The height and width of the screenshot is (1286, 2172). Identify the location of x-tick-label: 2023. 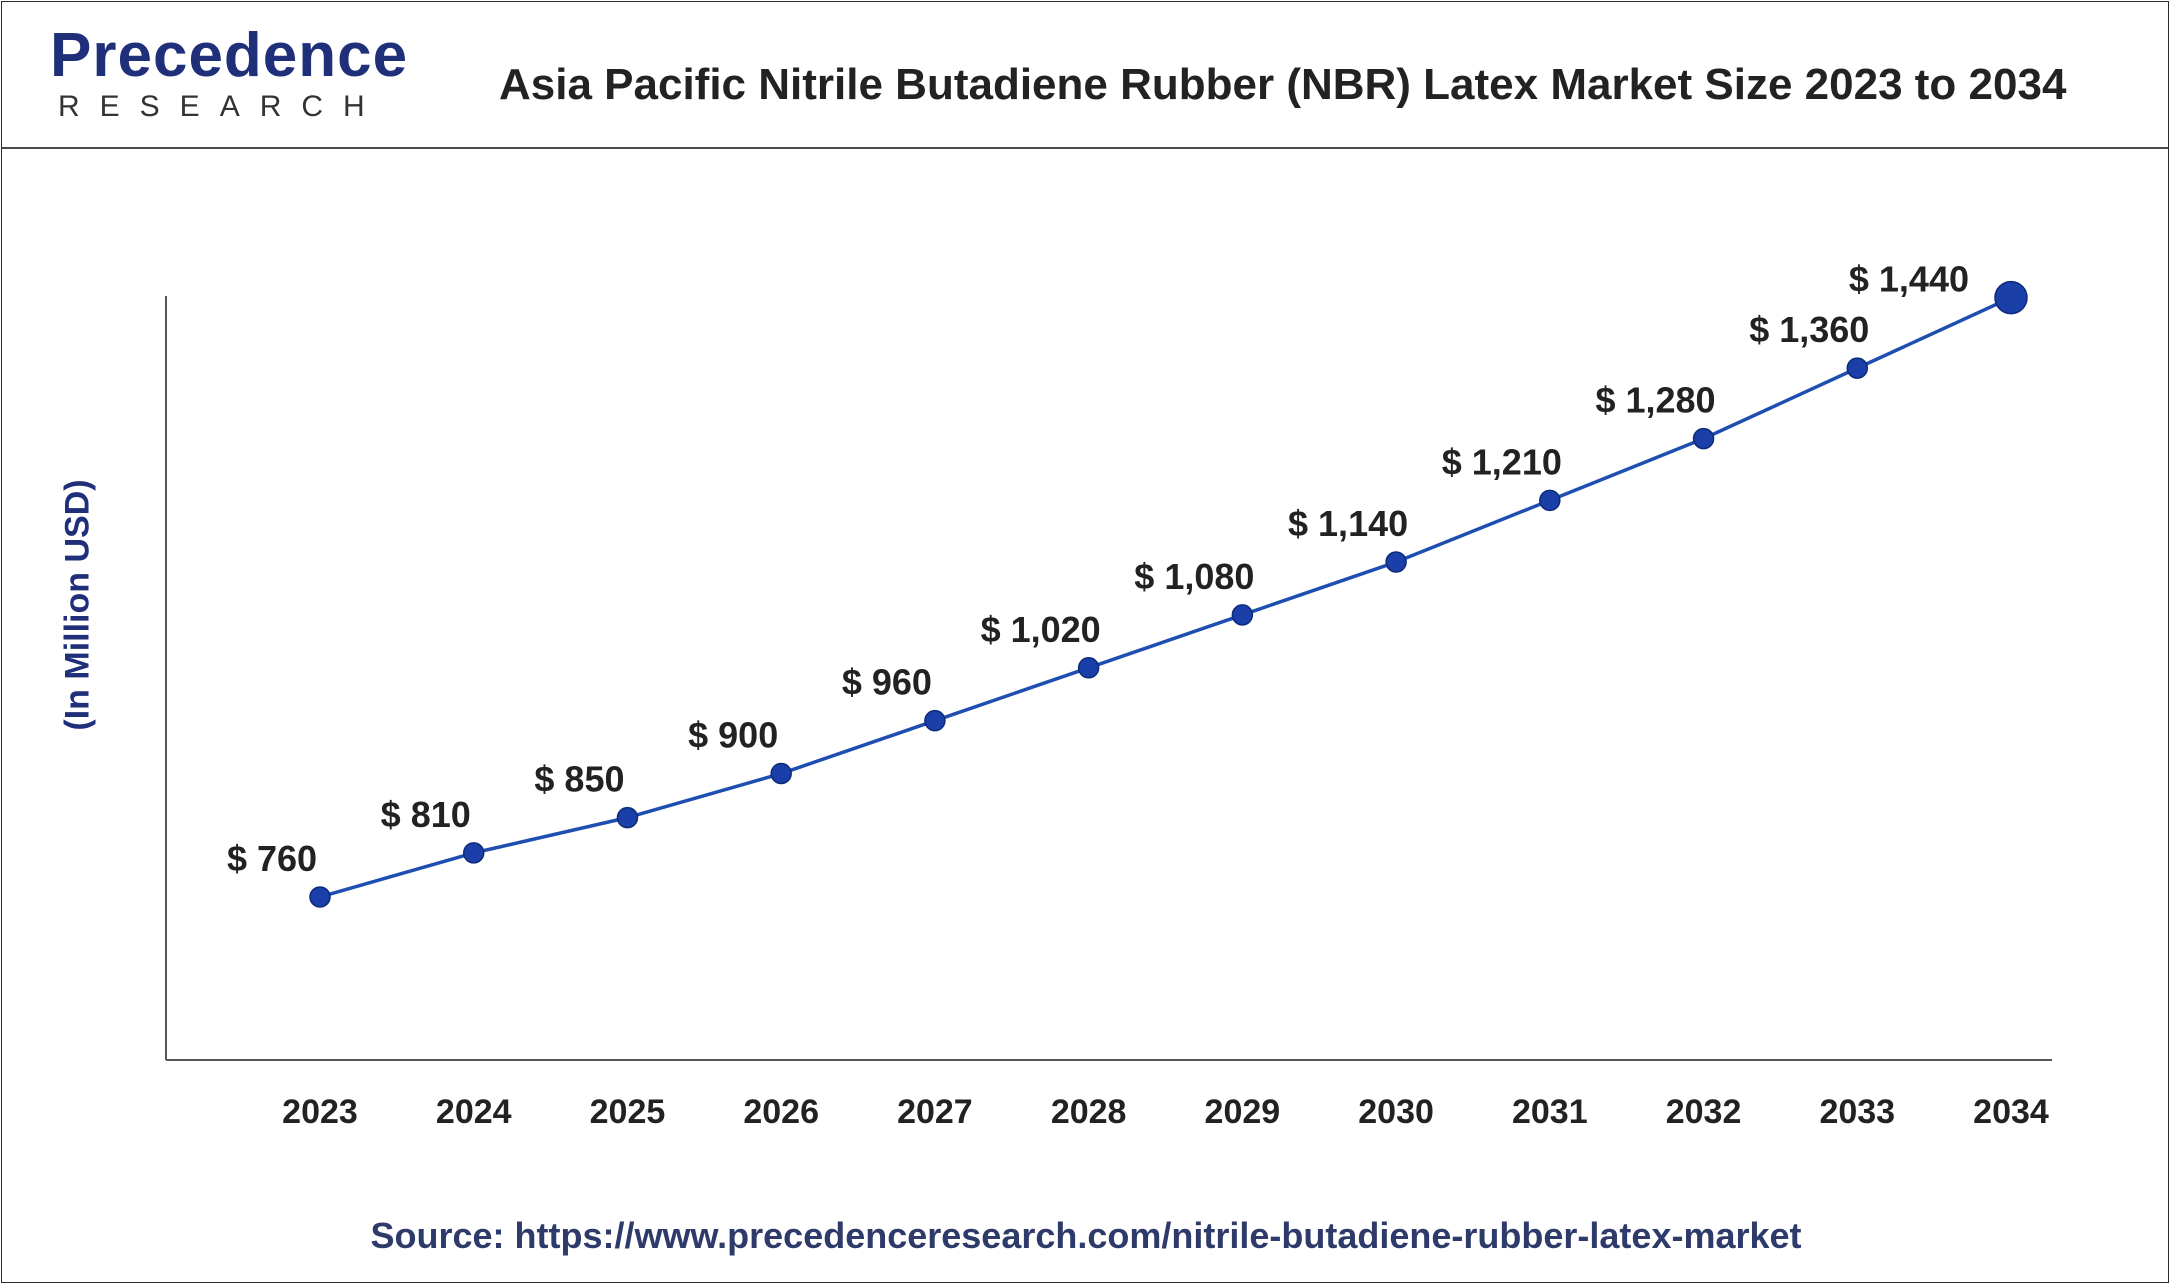
(320, 1112).